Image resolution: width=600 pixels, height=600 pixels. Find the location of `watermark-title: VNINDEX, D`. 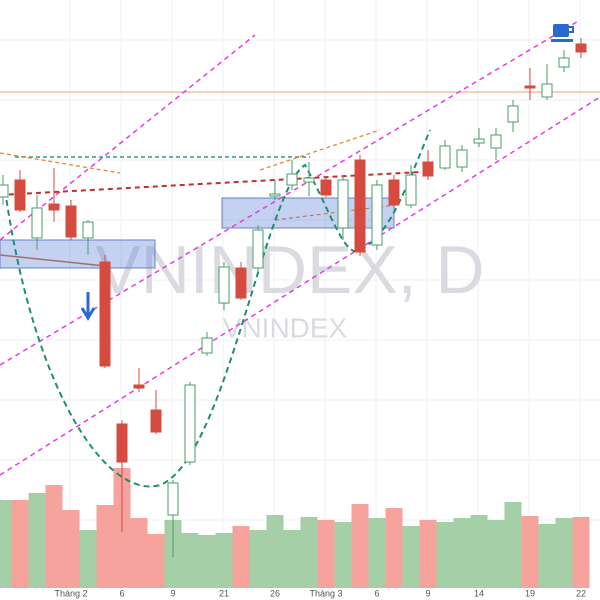

watermark-title: VNINDEX, D is located at coordinates (289, 270).